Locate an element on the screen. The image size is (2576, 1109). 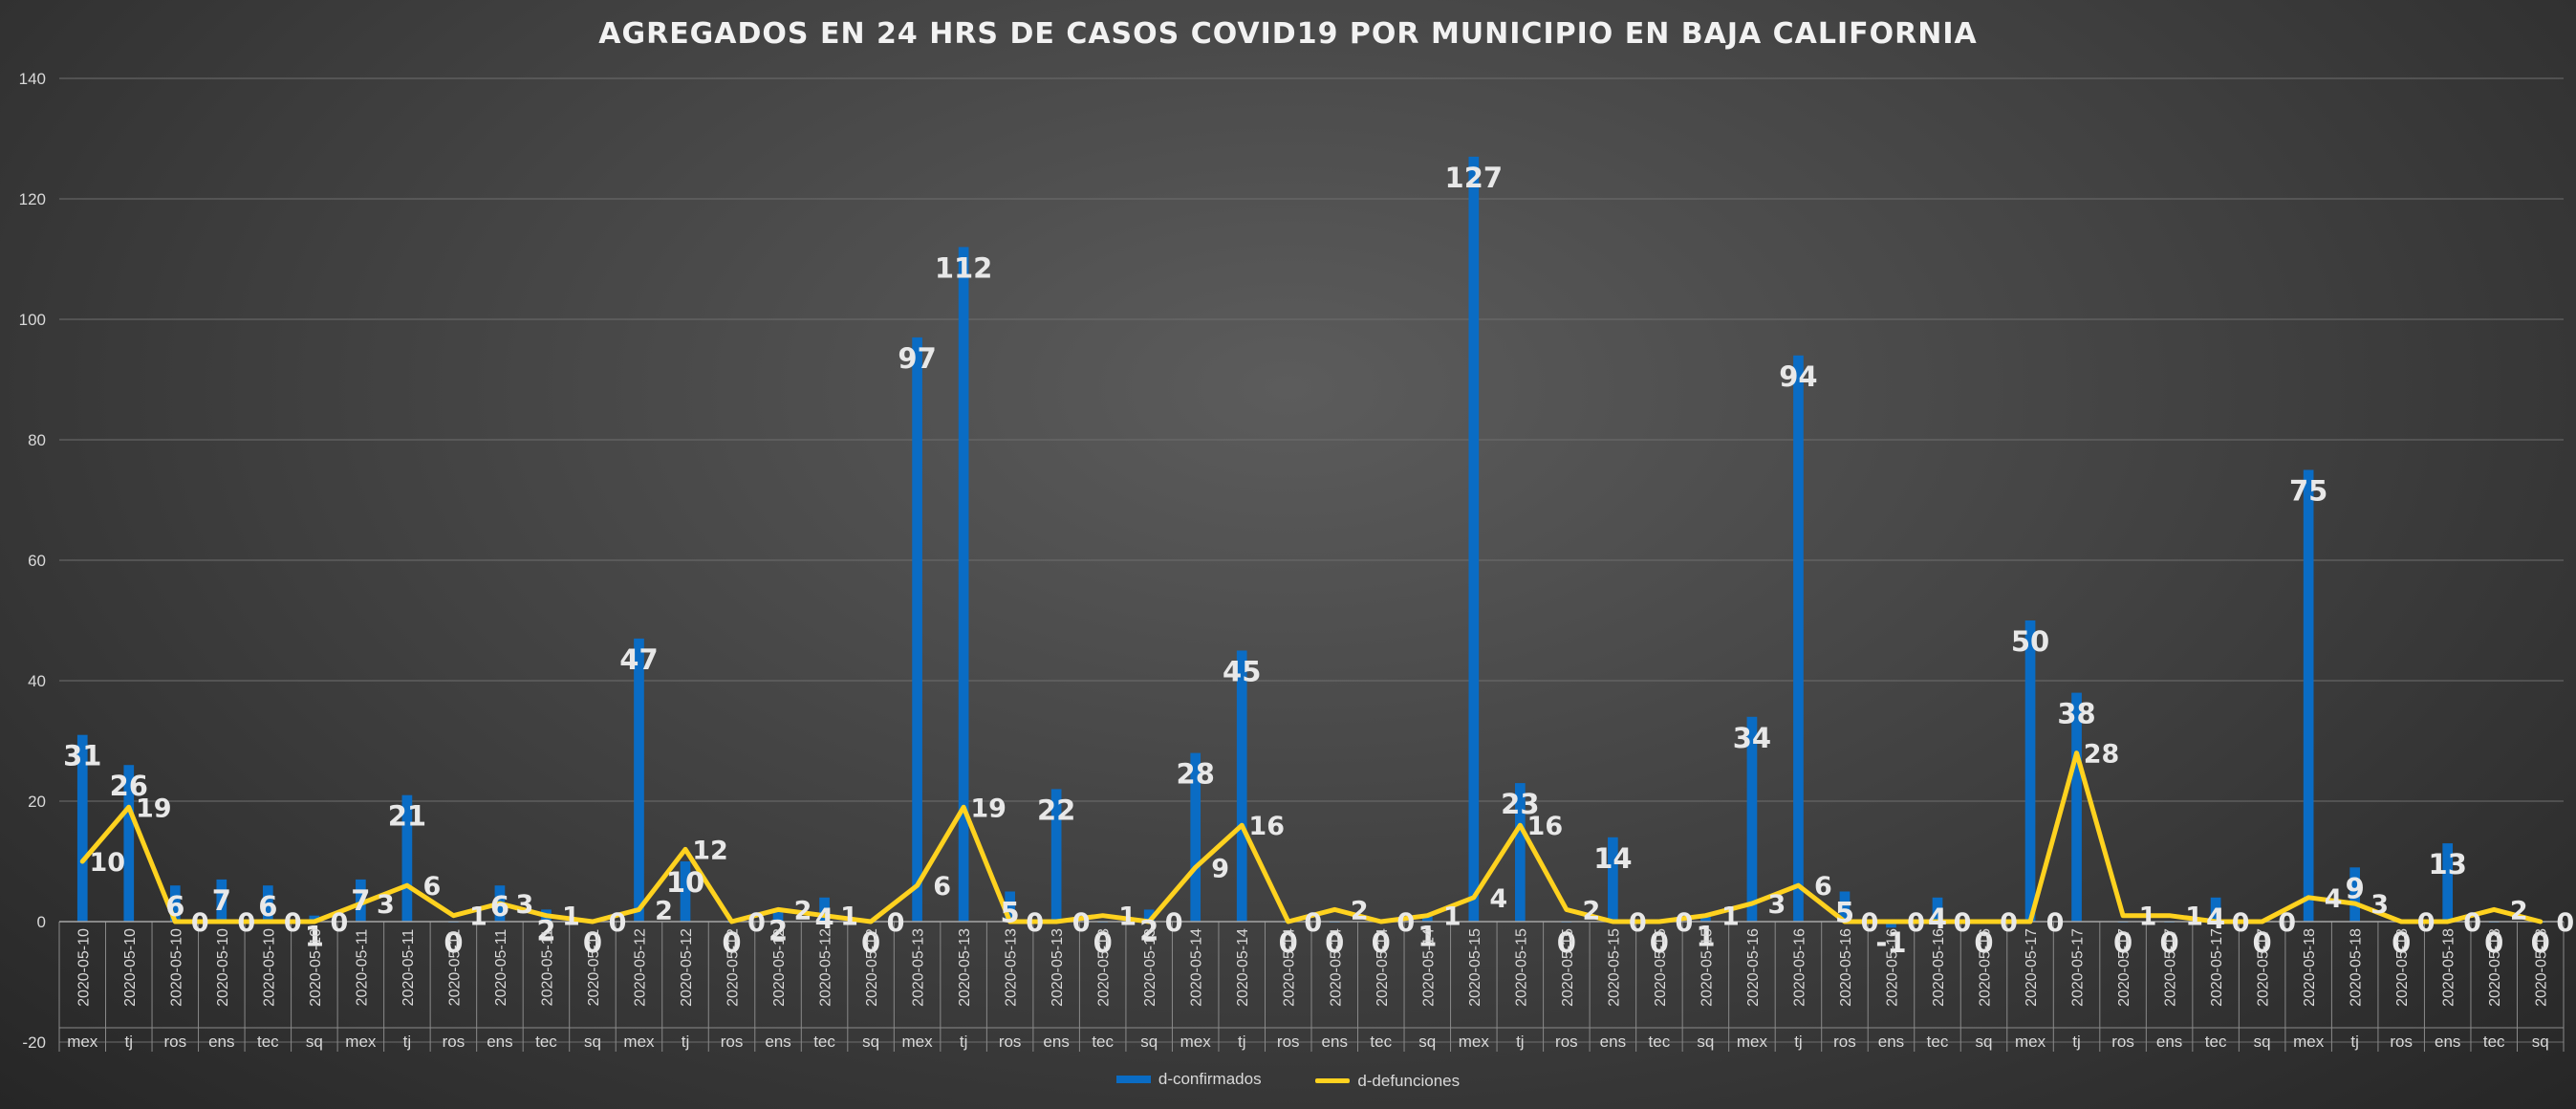
data-label-confirmados: 6 is located at coordinates (174, 906).